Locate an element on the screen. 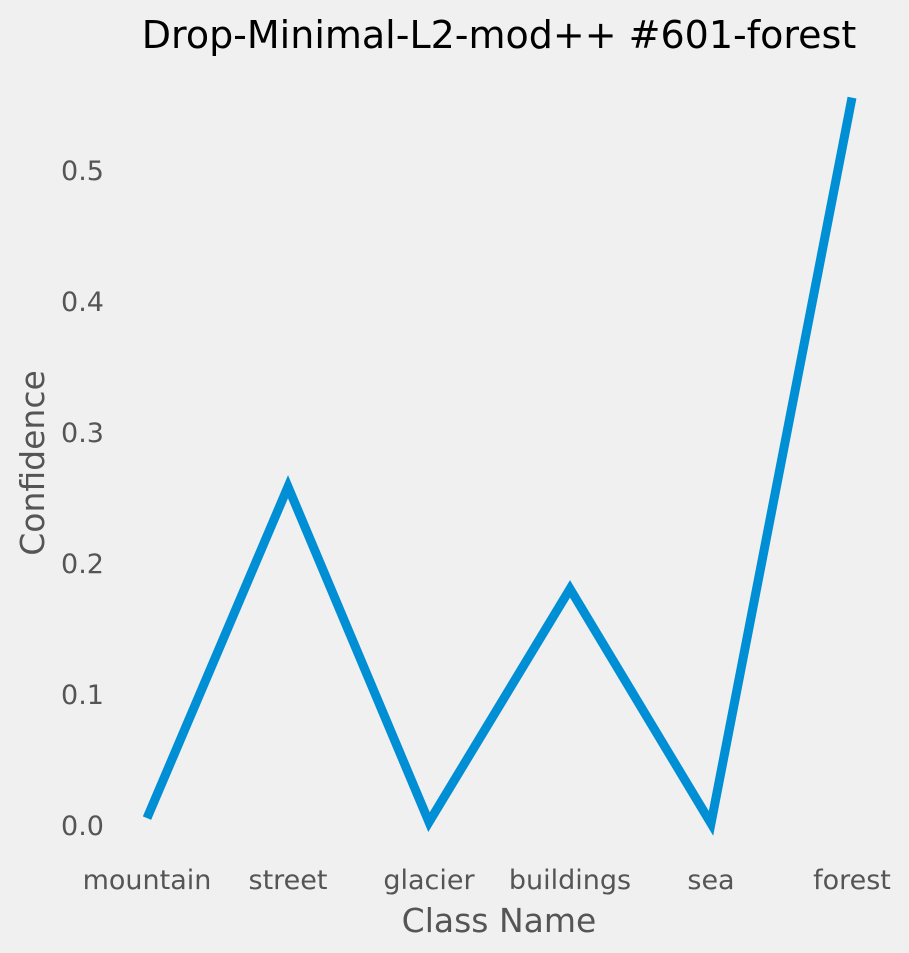 Image resolution: width=909 pixels, height=953 pixels. x-axis-ticks: mountain street glacier buildings sea forest is located at coordinates (487, 880).